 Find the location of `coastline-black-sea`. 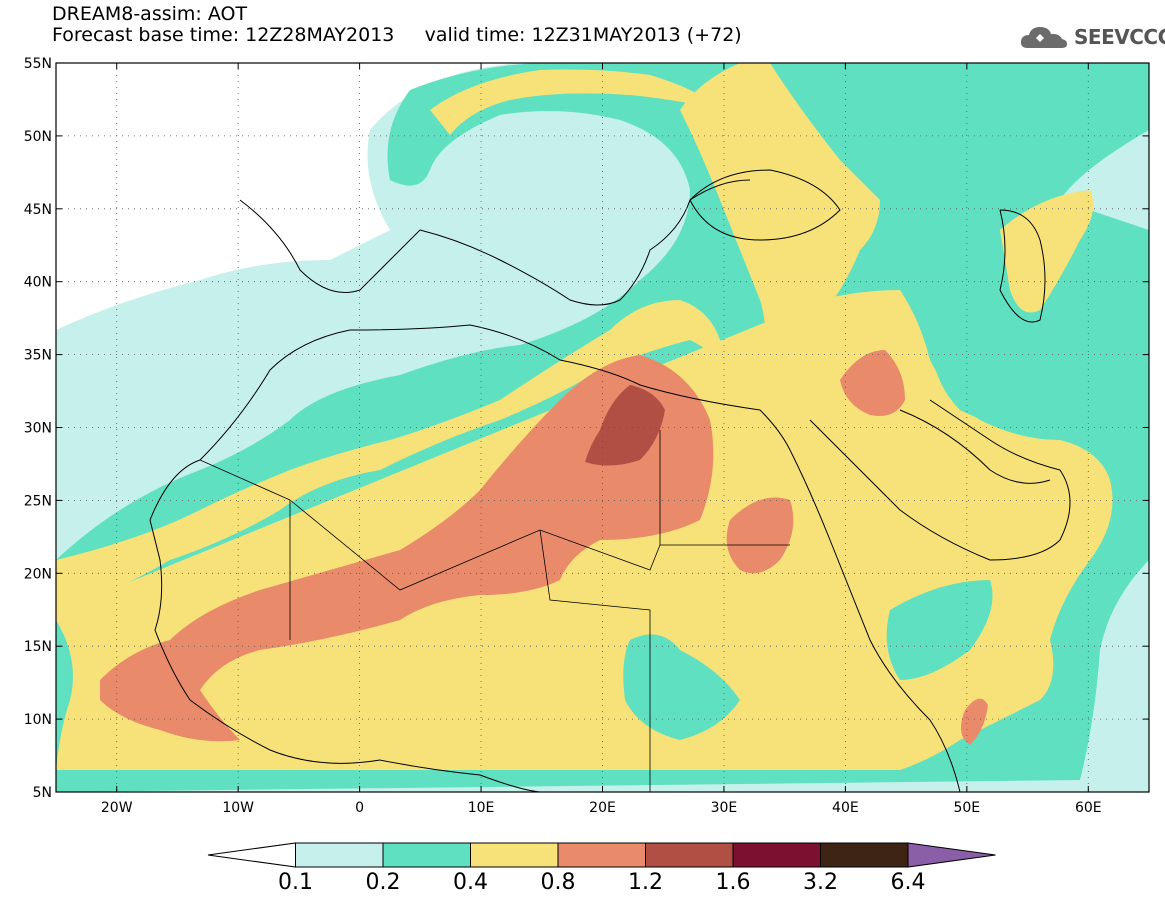

coastline-black-sea is located at coordinates (765, 205).